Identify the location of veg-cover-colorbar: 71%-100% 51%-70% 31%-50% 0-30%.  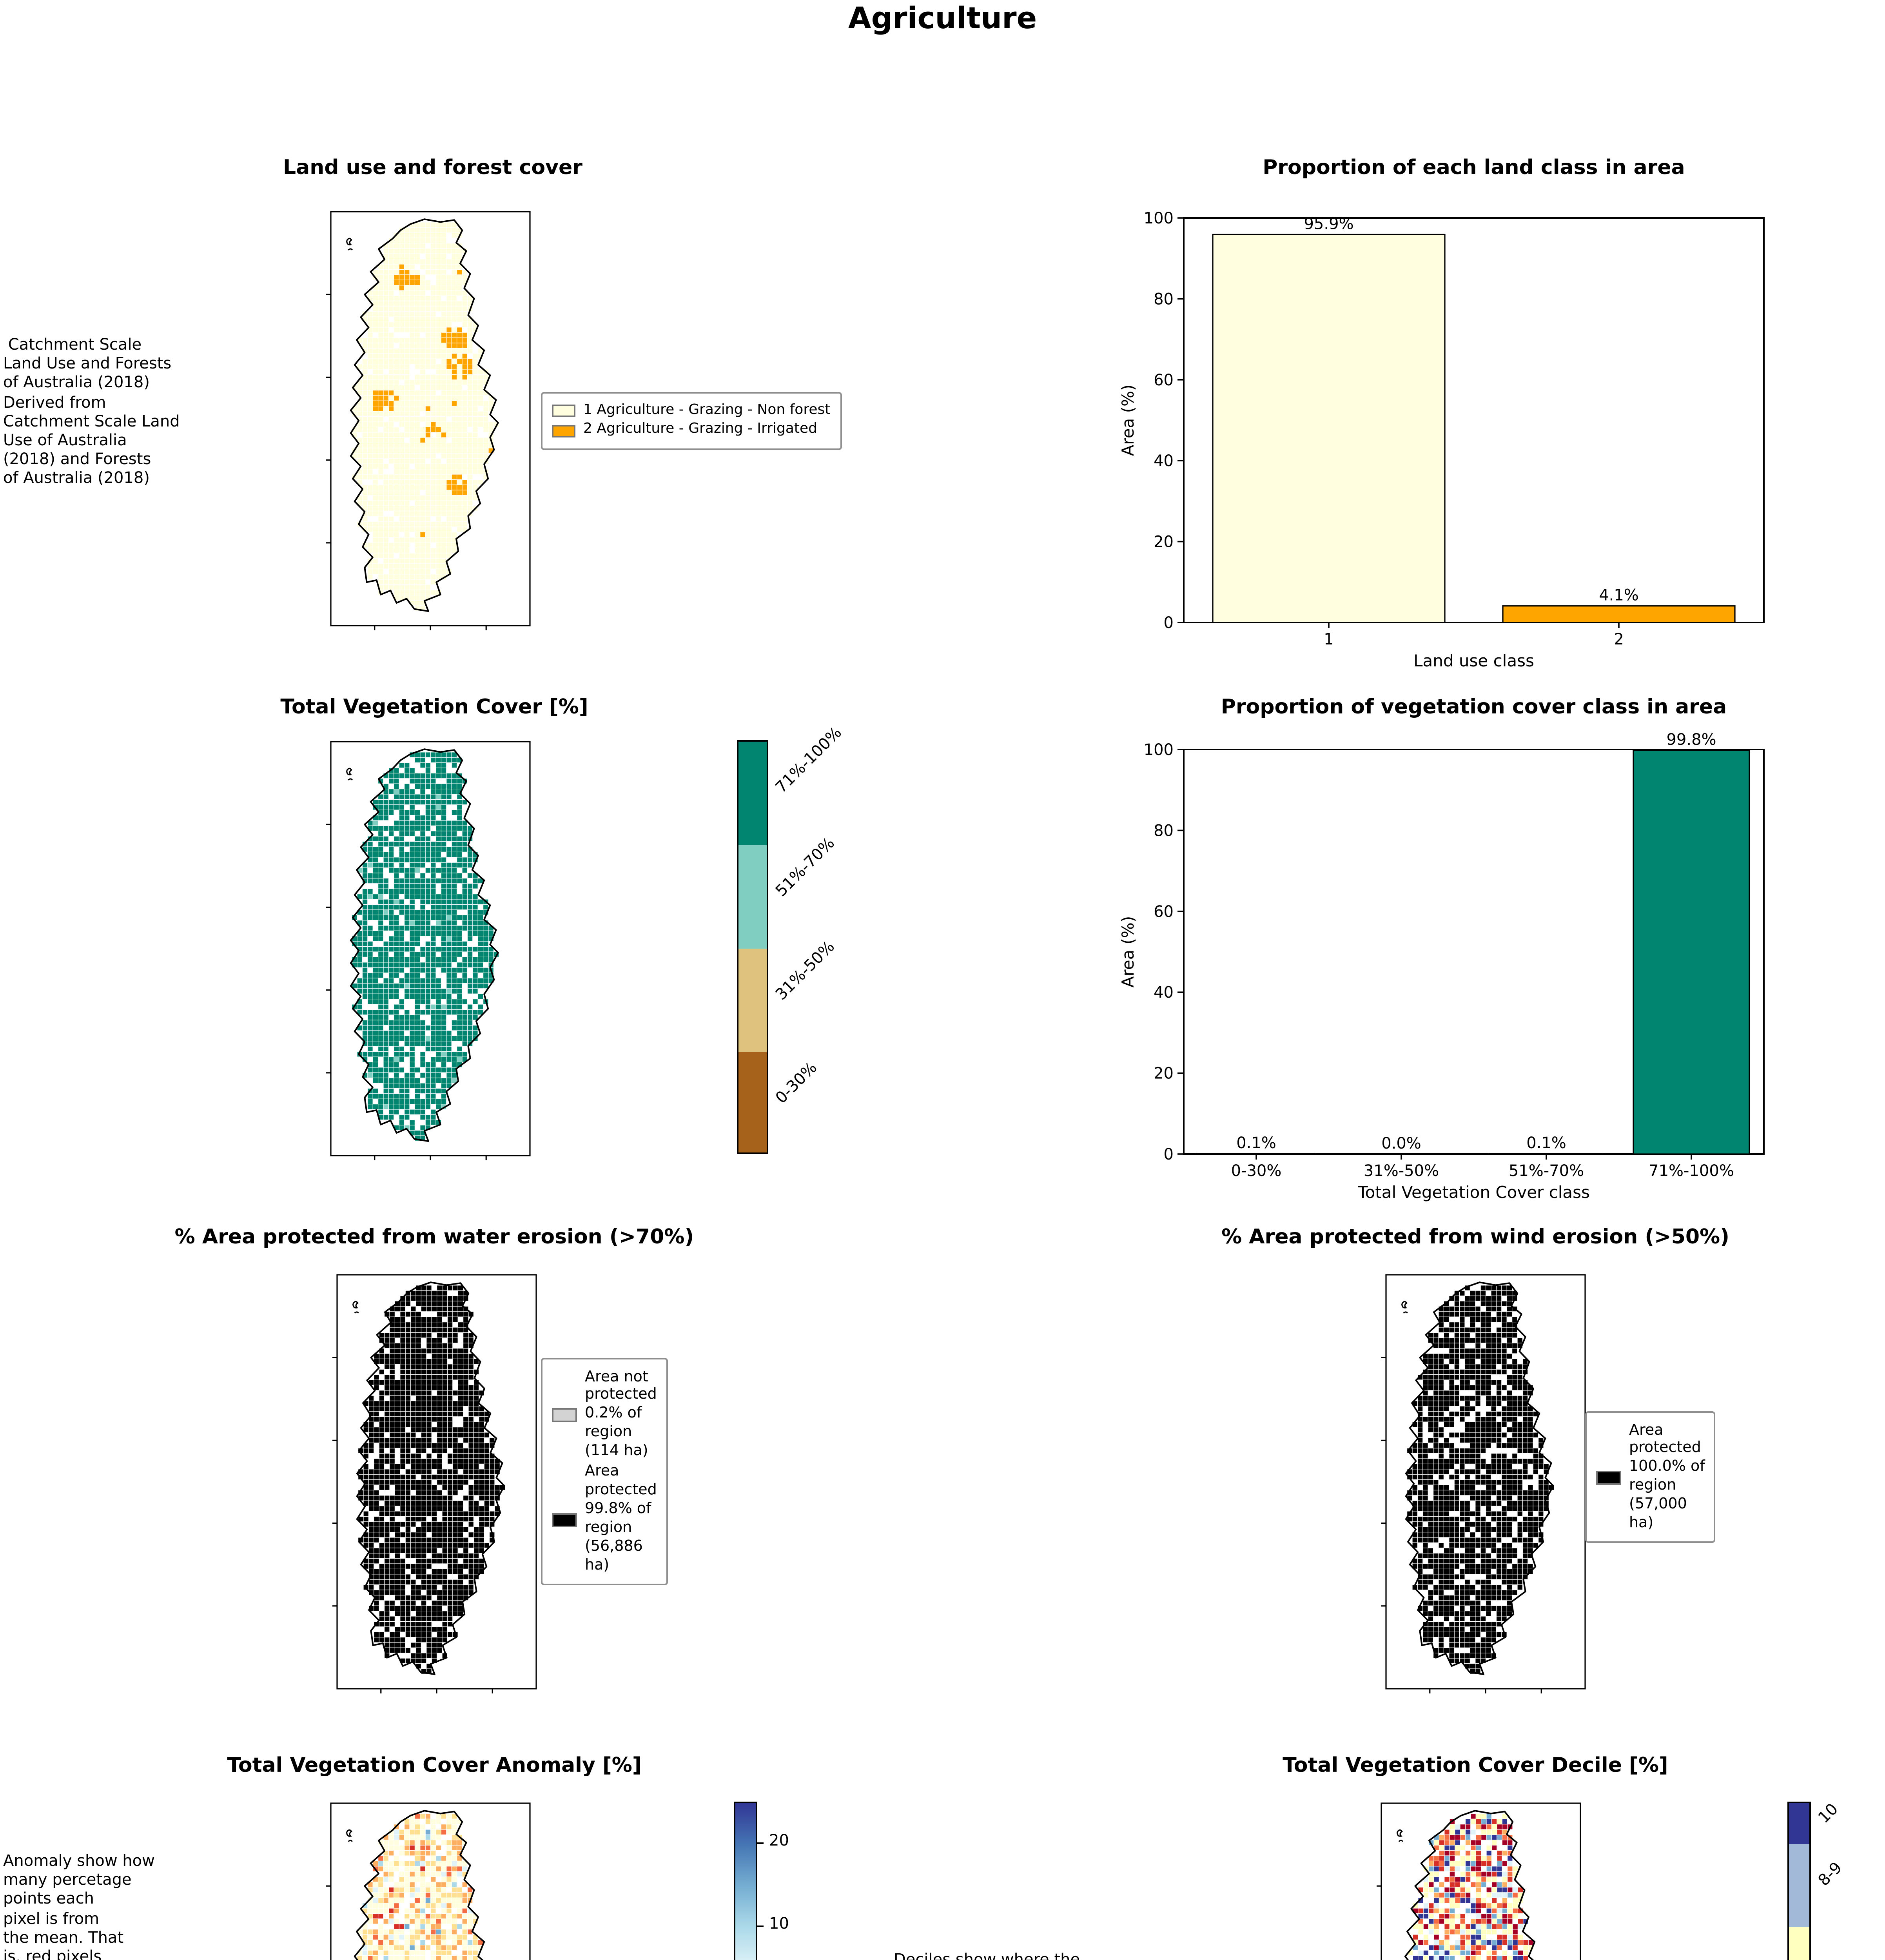
(791, 939).